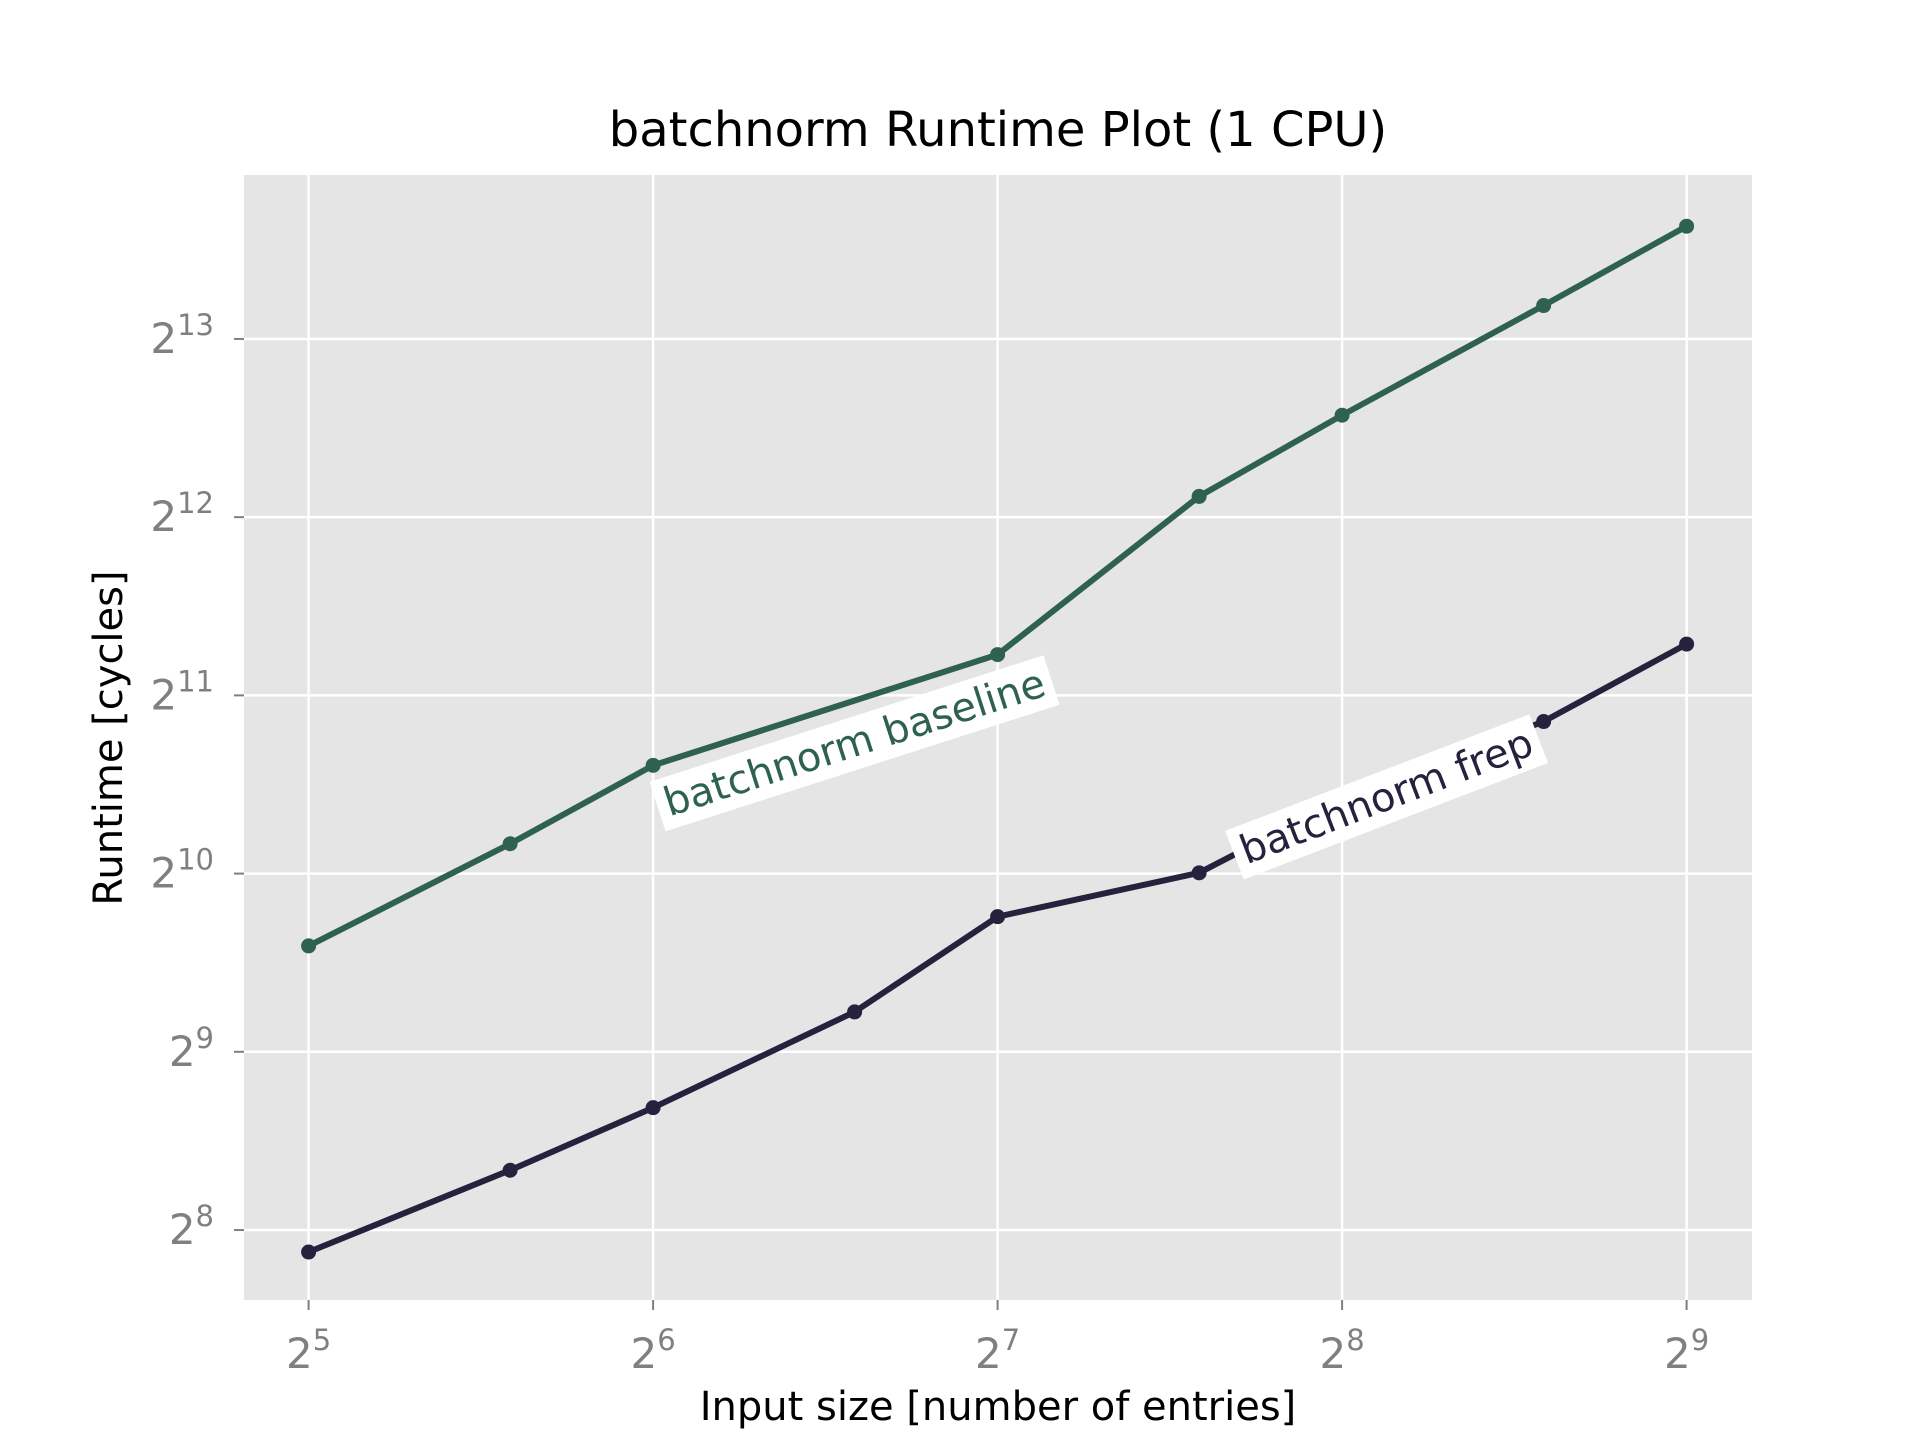  I want to click on y-tick-exponent: 12, so click(195, 503).